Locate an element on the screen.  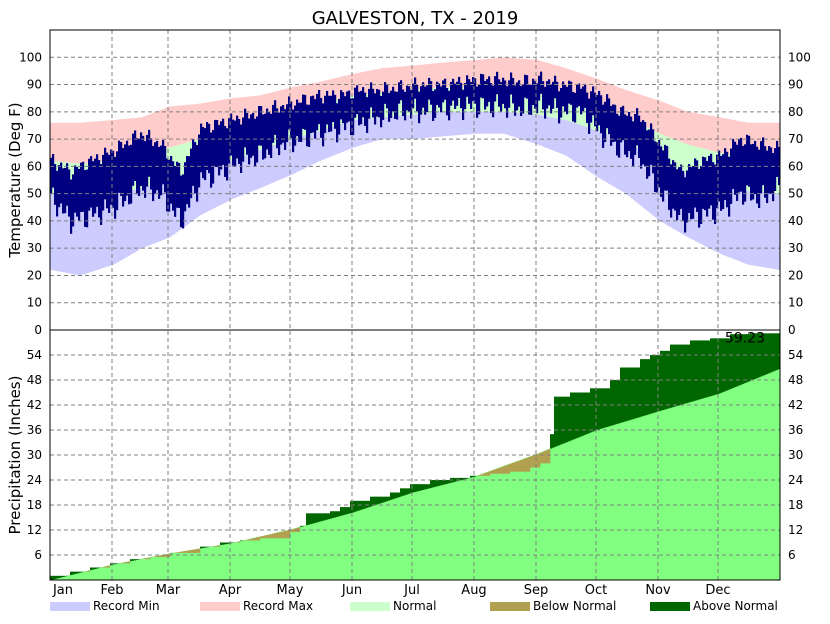
month-tick-label: Dec is located at coordinates (717, 590).